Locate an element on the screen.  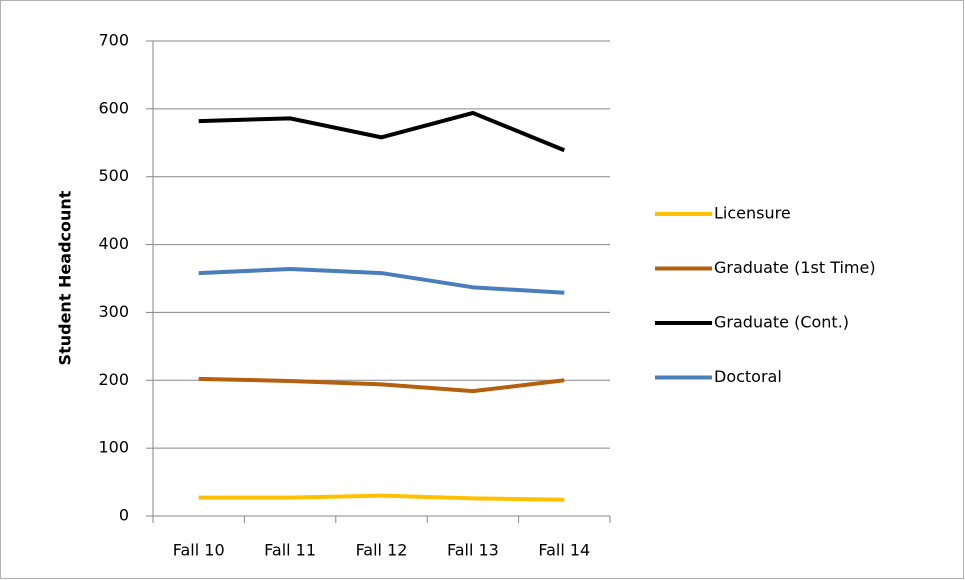
x-tick-label: Fall 14 is located at coordinates (564, 550).